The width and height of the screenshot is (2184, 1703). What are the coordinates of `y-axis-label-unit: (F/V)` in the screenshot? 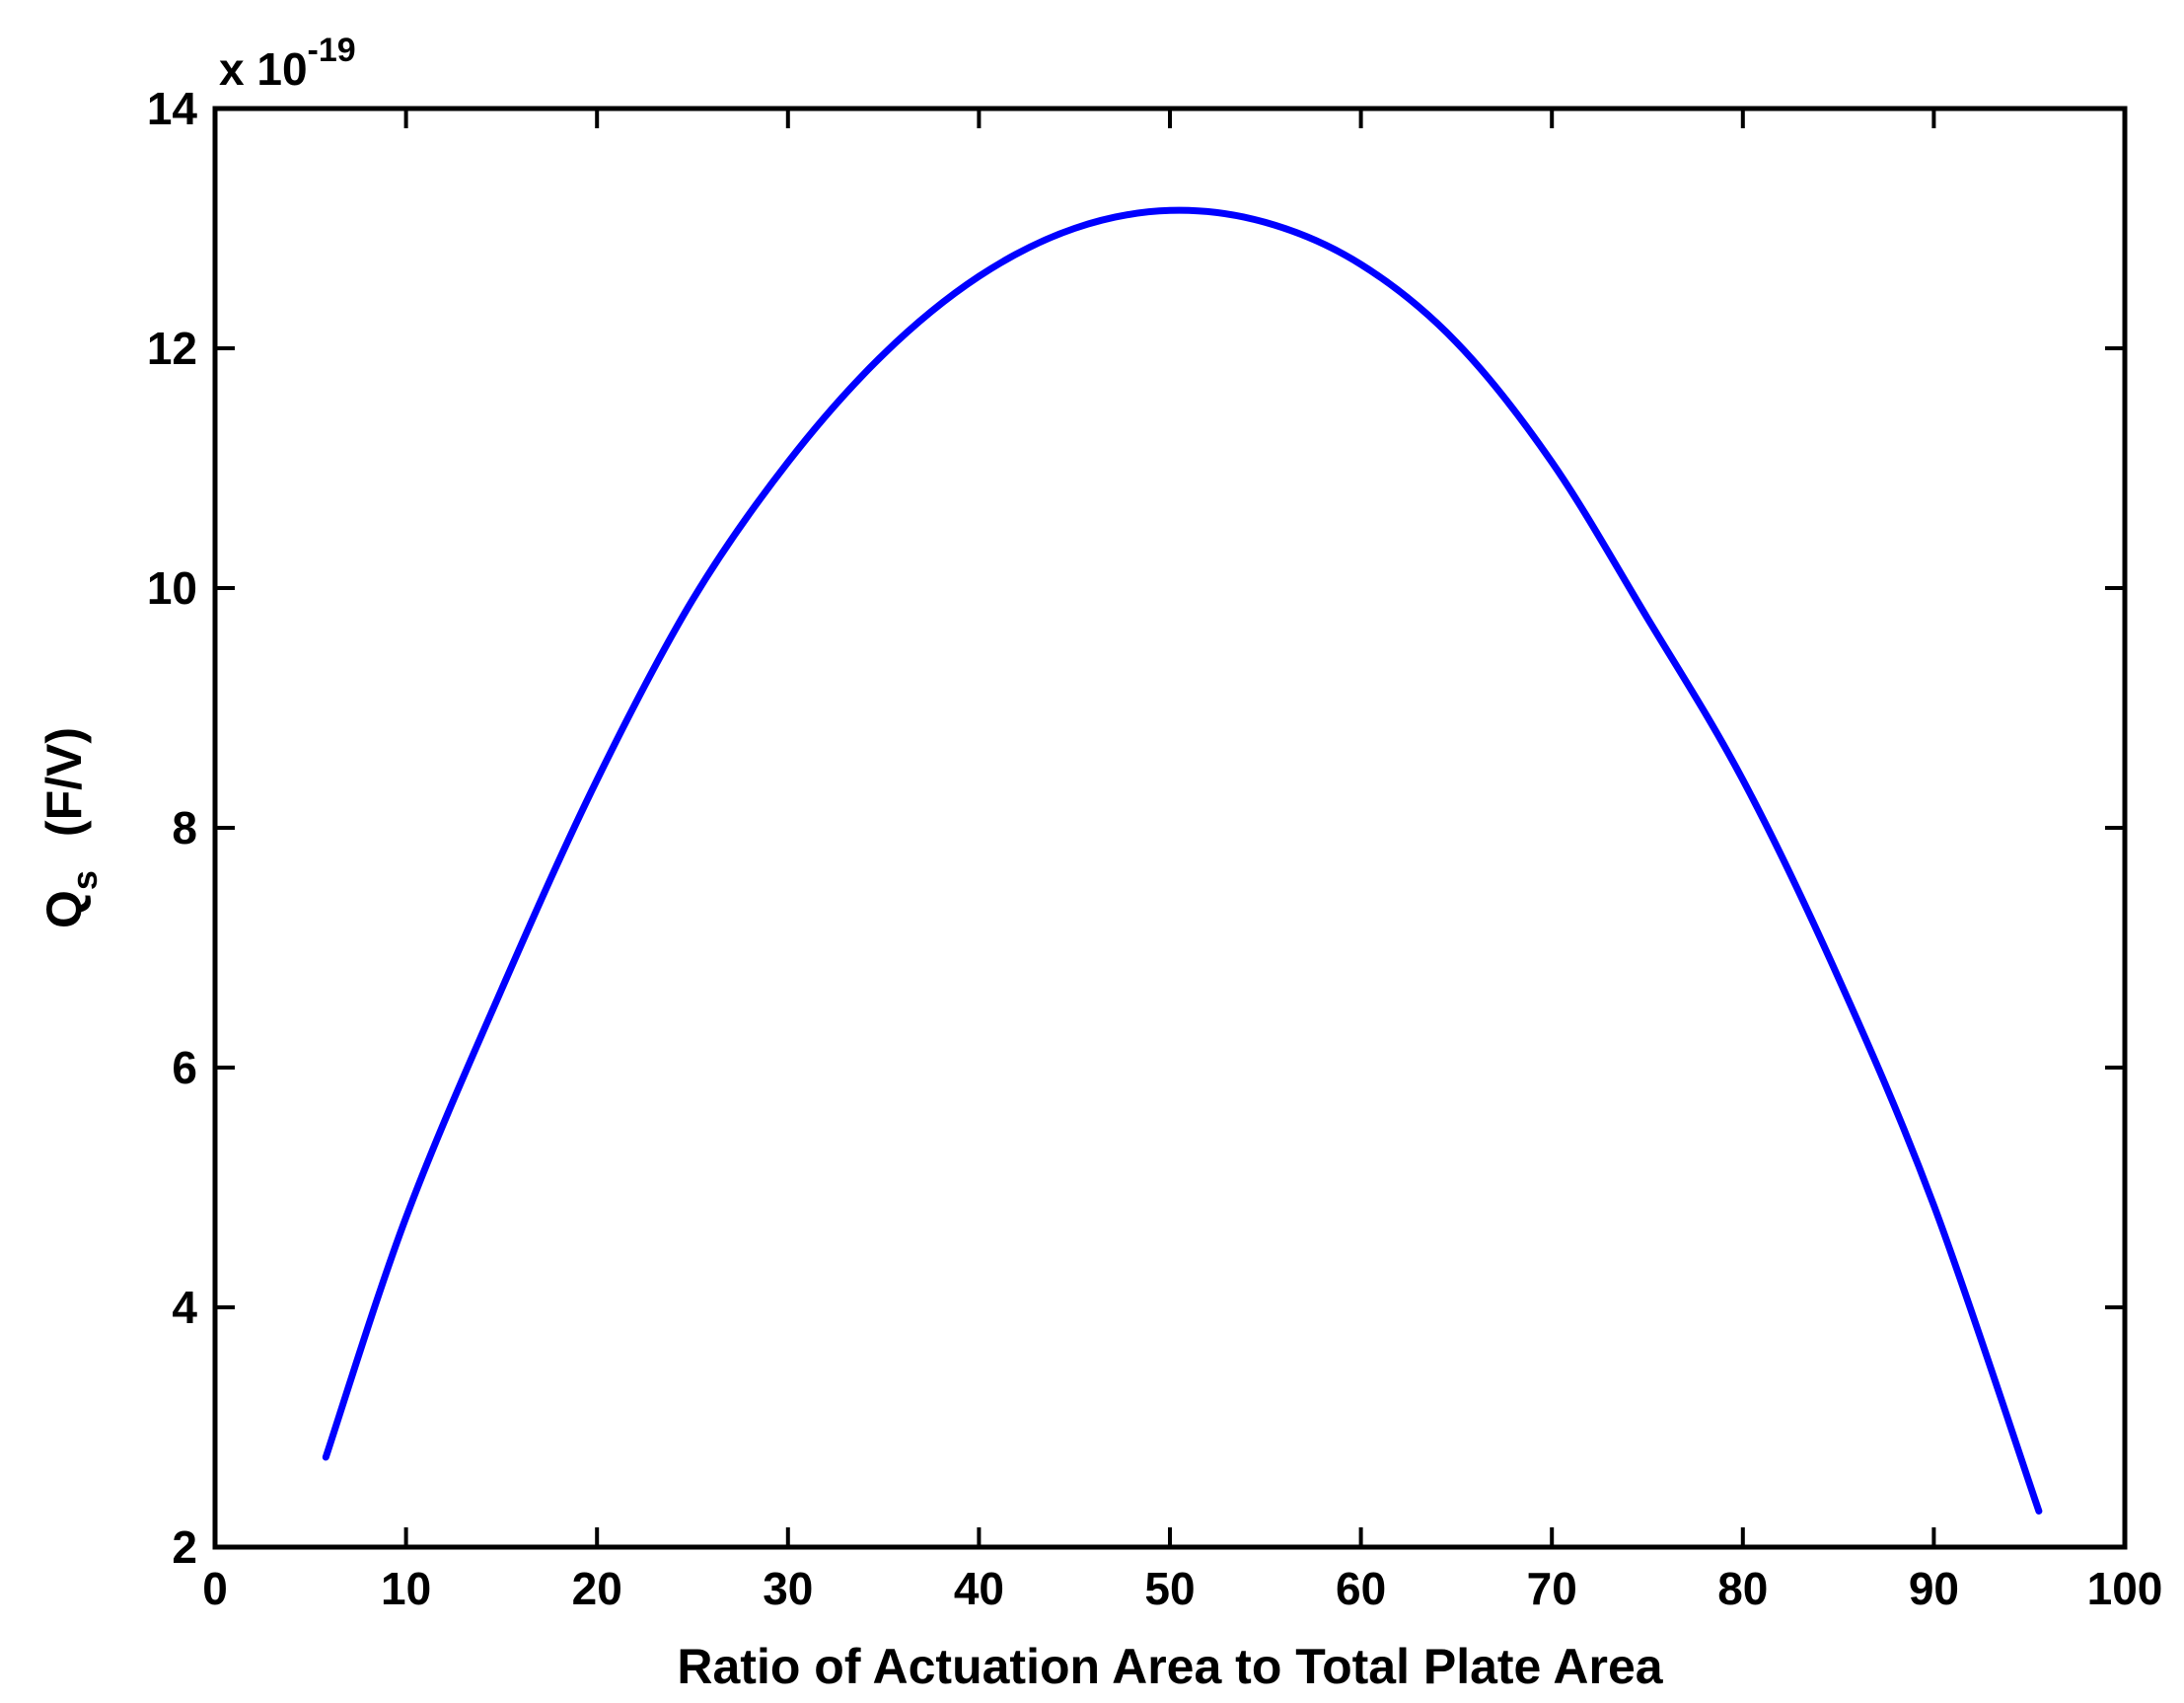 It's located at (64, 782).